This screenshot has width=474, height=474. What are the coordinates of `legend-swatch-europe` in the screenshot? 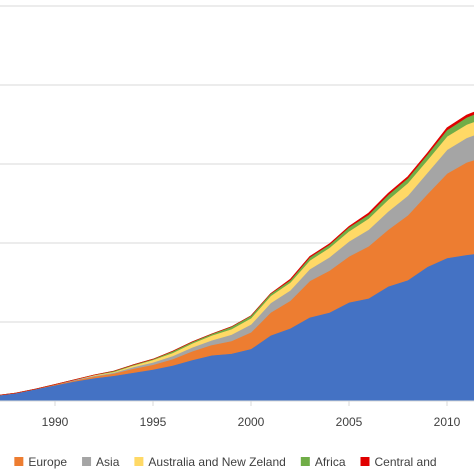 It's located at (19, 461).